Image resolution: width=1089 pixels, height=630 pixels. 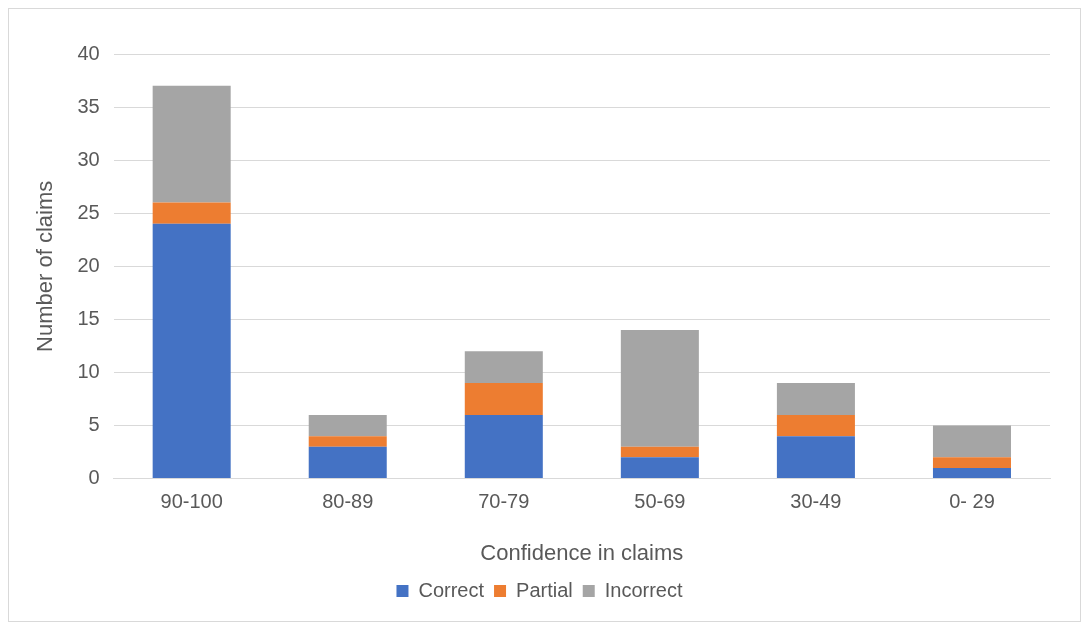 I want to click on x-axis-title: Confidence in claims, so click(x=582, y=552).